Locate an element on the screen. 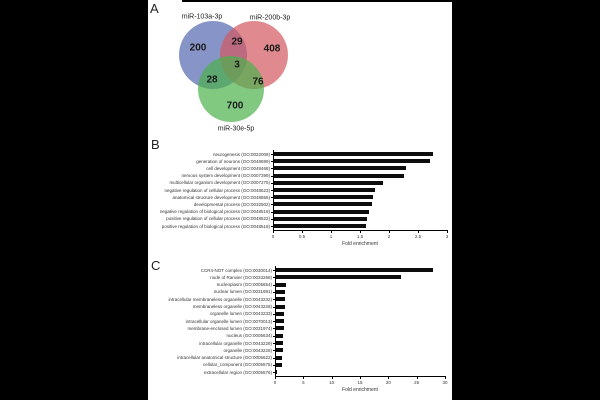 The image size is (600, 400). venn-diagram-svg is located at coordinates (233, 71).